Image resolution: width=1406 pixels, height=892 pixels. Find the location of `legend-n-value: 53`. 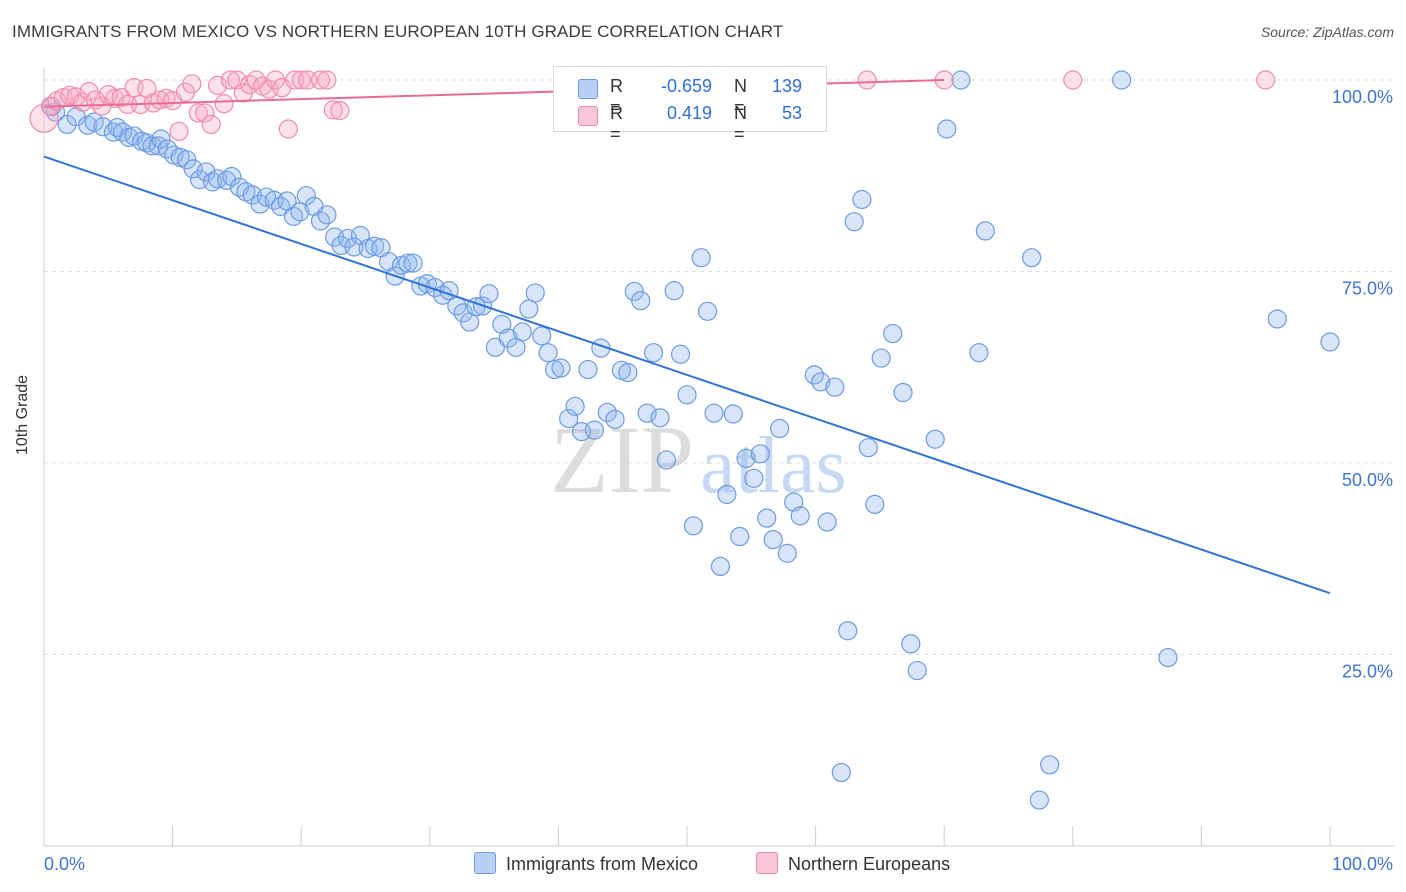

legend-n-value: 53 is located at coordinates (791, 113).